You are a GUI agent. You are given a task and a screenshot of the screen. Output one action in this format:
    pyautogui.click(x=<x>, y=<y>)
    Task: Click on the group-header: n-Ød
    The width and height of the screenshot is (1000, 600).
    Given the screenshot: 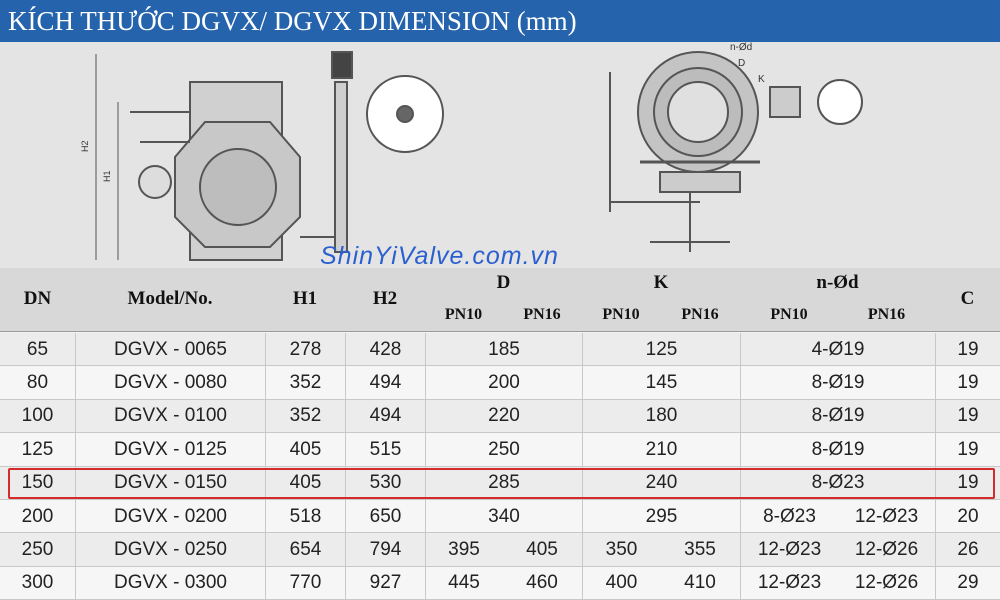 What is the action you would take?
    pyautogui.click(x=837, y=282)
    